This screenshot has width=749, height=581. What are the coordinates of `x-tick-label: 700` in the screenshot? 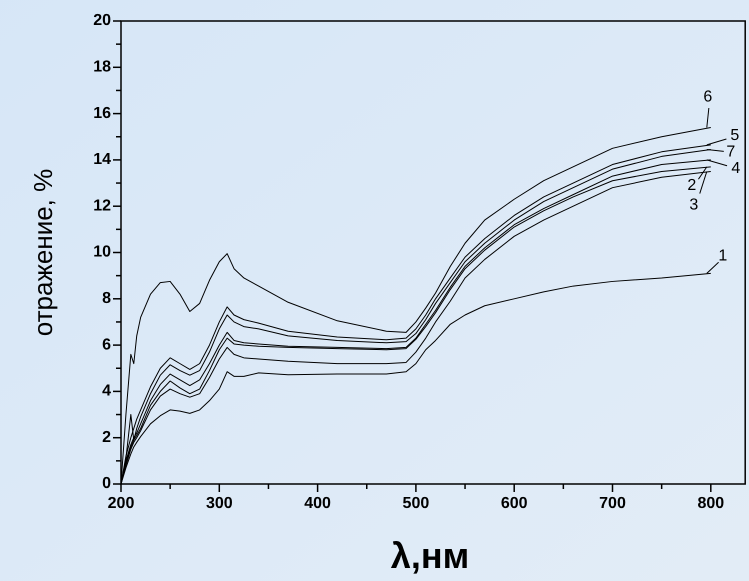 It's located at (612, 503).